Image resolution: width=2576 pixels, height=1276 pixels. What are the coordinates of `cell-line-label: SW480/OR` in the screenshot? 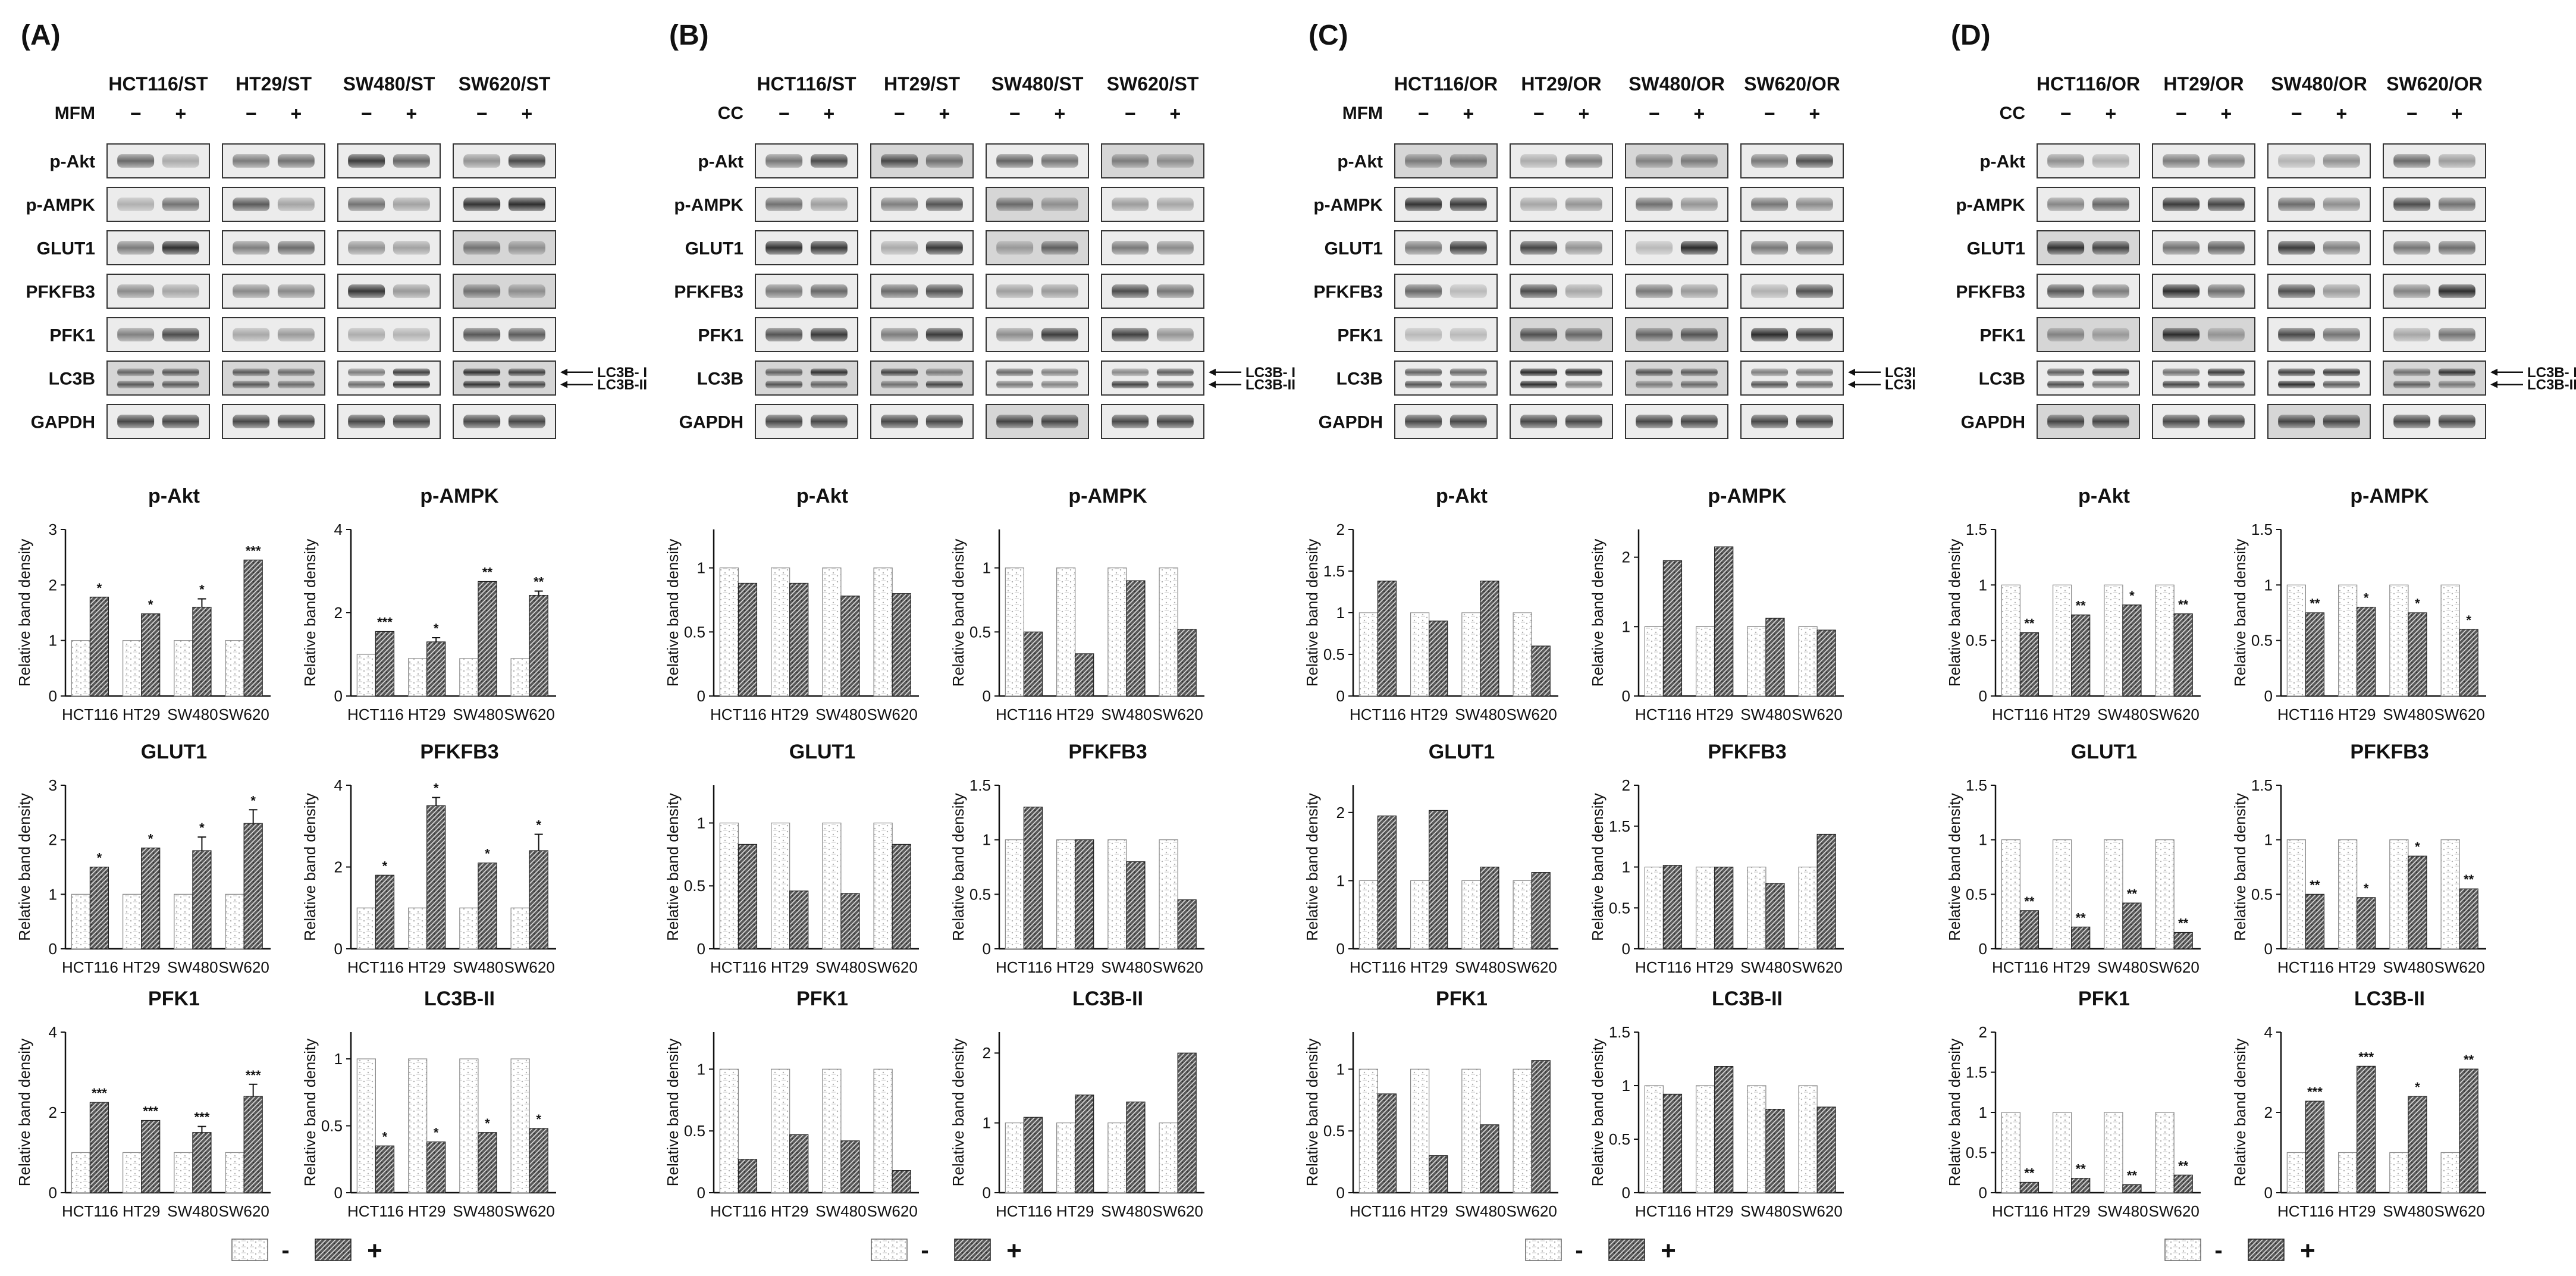 It's located at (2319, 84).